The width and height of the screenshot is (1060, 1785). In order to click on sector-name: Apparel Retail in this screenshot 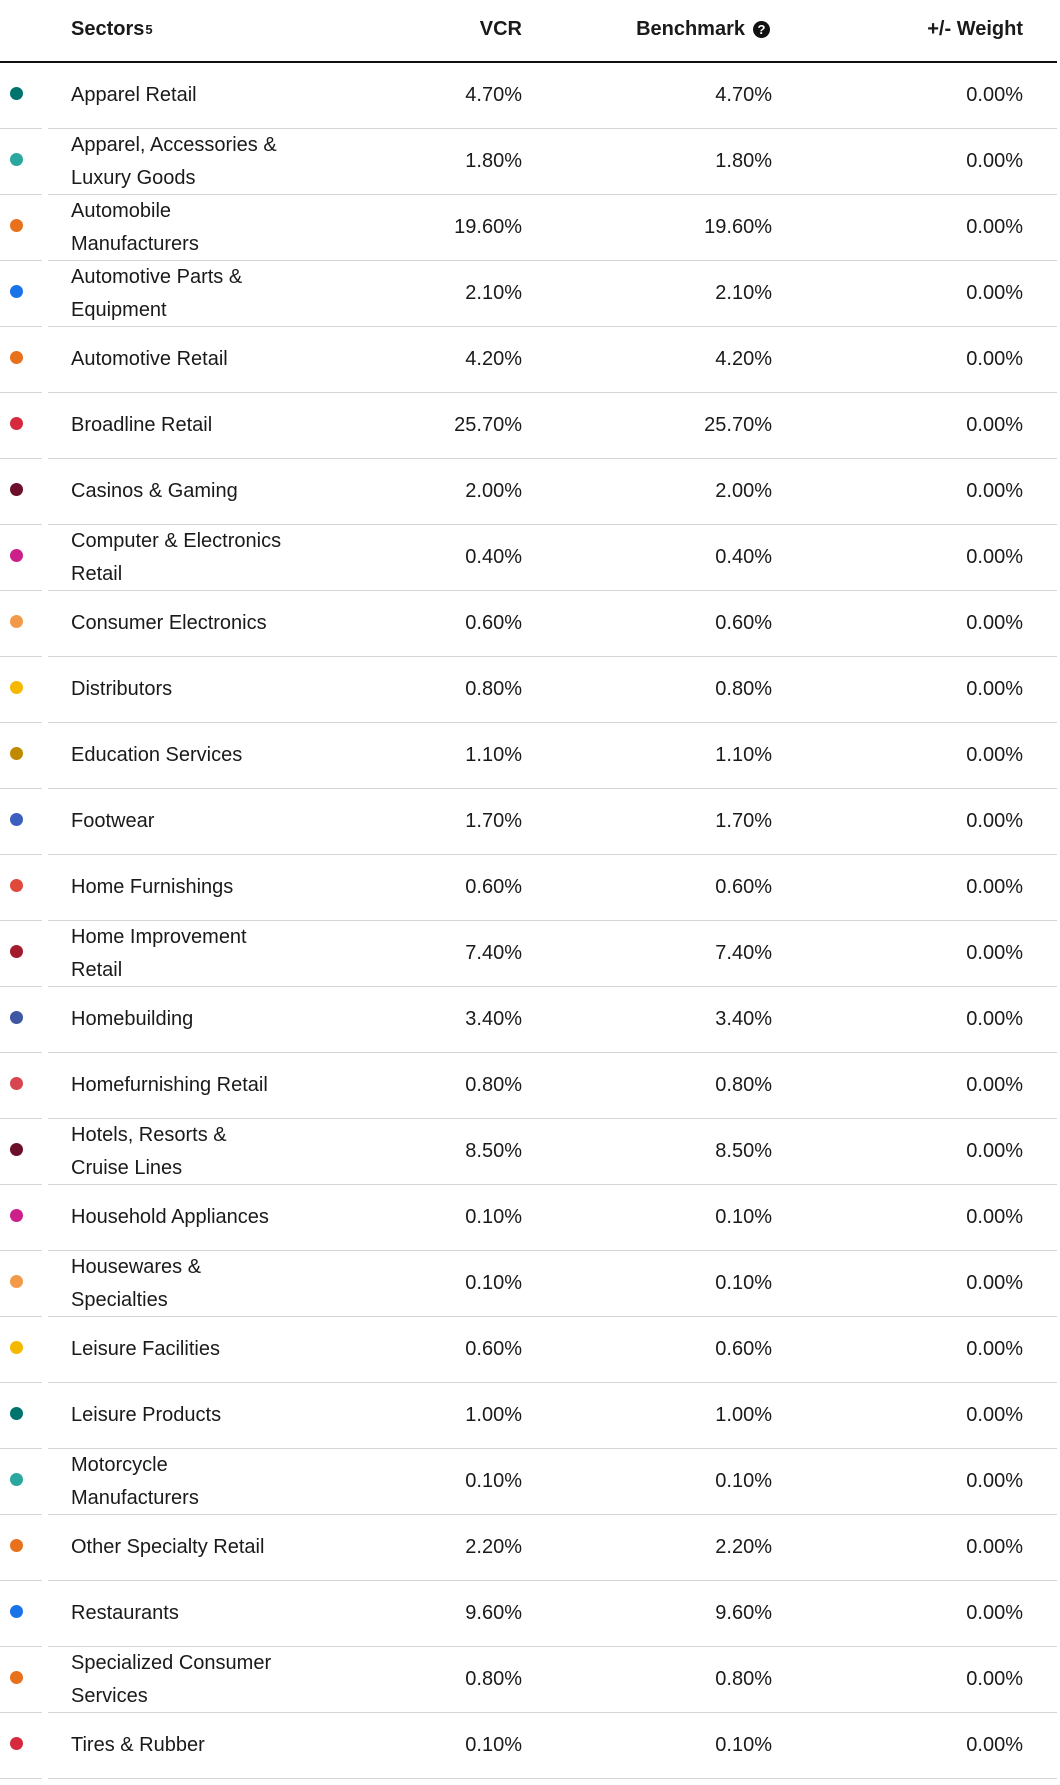, I will do `click(134, 95)`.